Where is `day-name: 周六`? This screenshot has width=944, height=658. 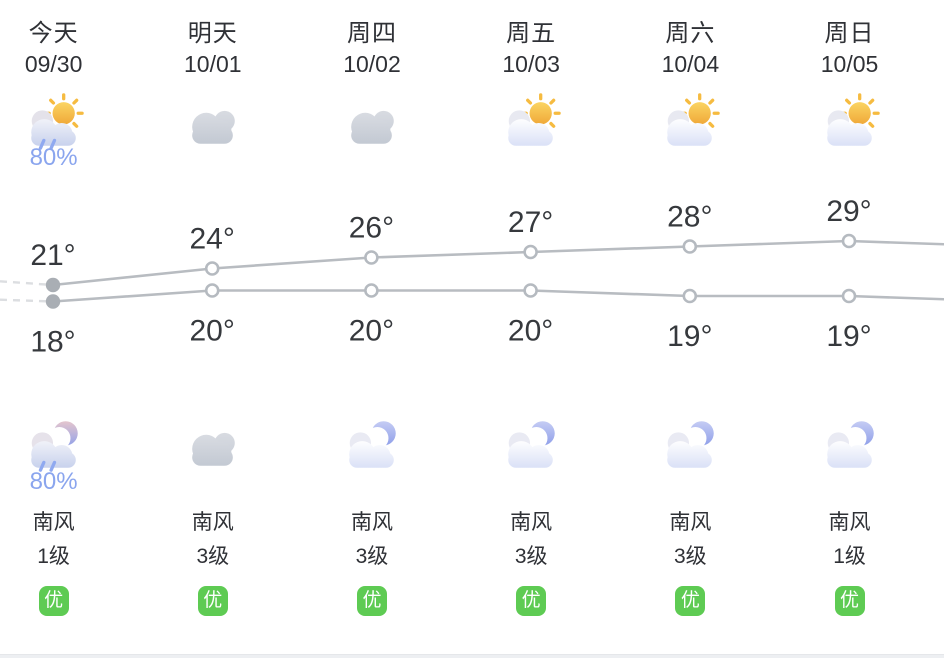 day-name: 周六 is located at coordinates (690, 33).